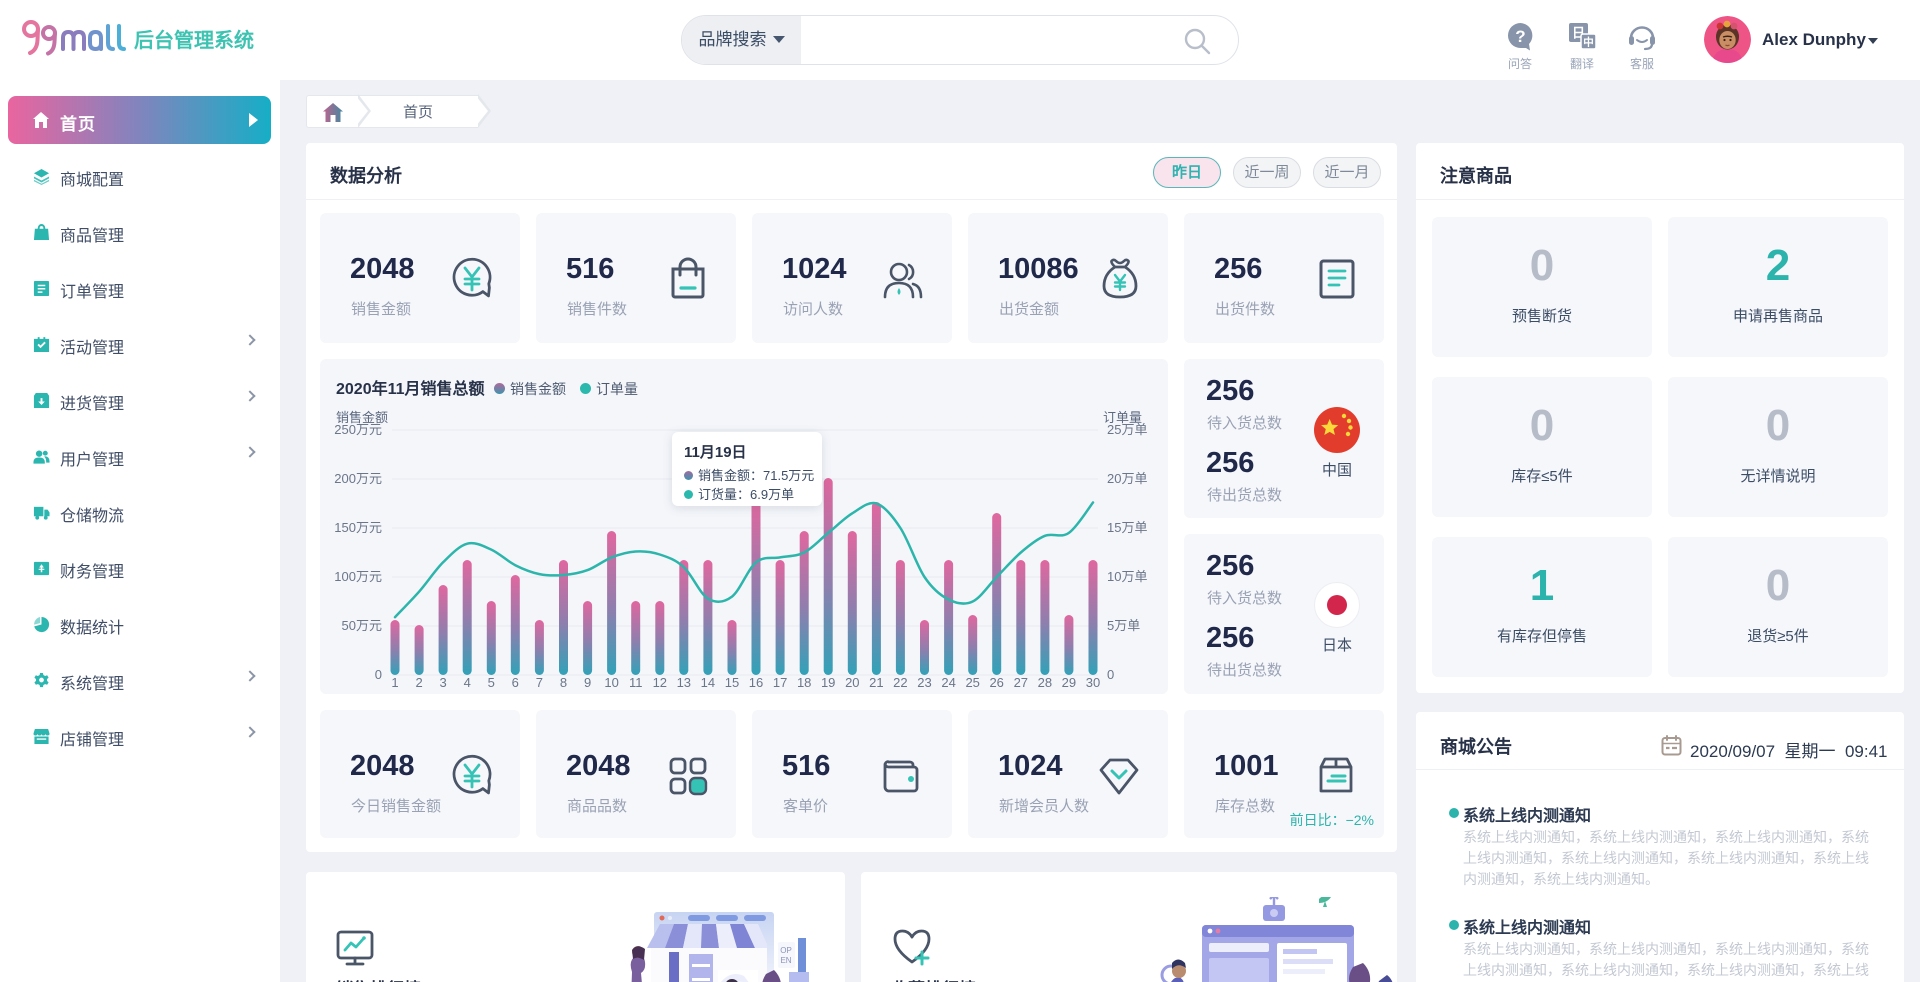 The image size is (1920, 982). What do you see at coordinates (1127, 576) in the screenshot?
I see `svg-text: 10万单` at bounding box center [1127, 576].